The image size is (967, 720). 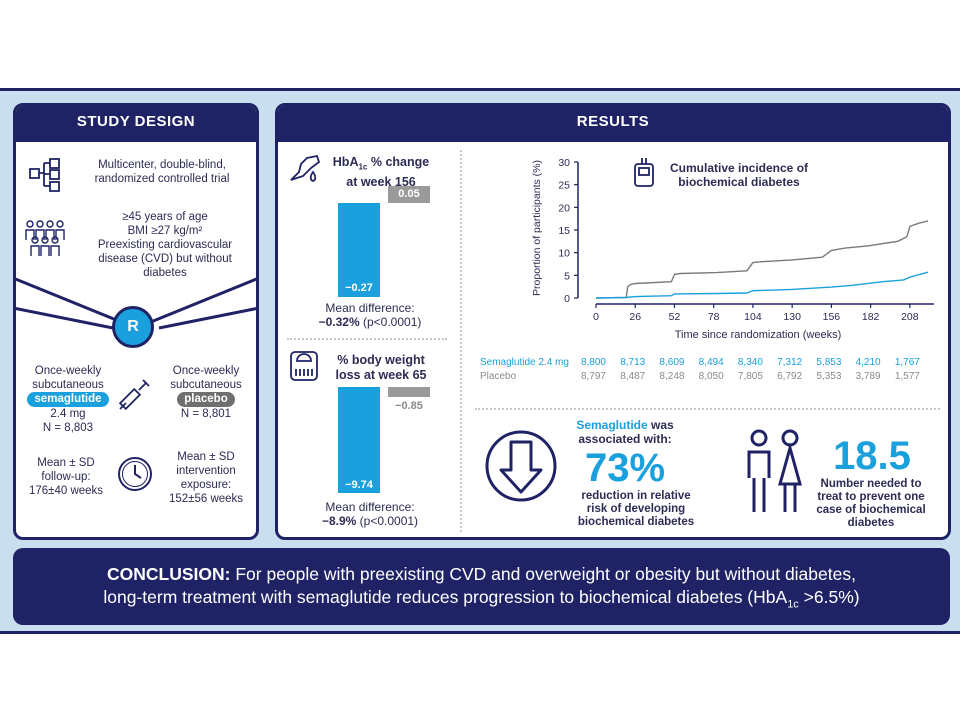 I want to click on followup-text: Mean ± SD follow-up: 176±40 weeks, so click(x=66, y=477).